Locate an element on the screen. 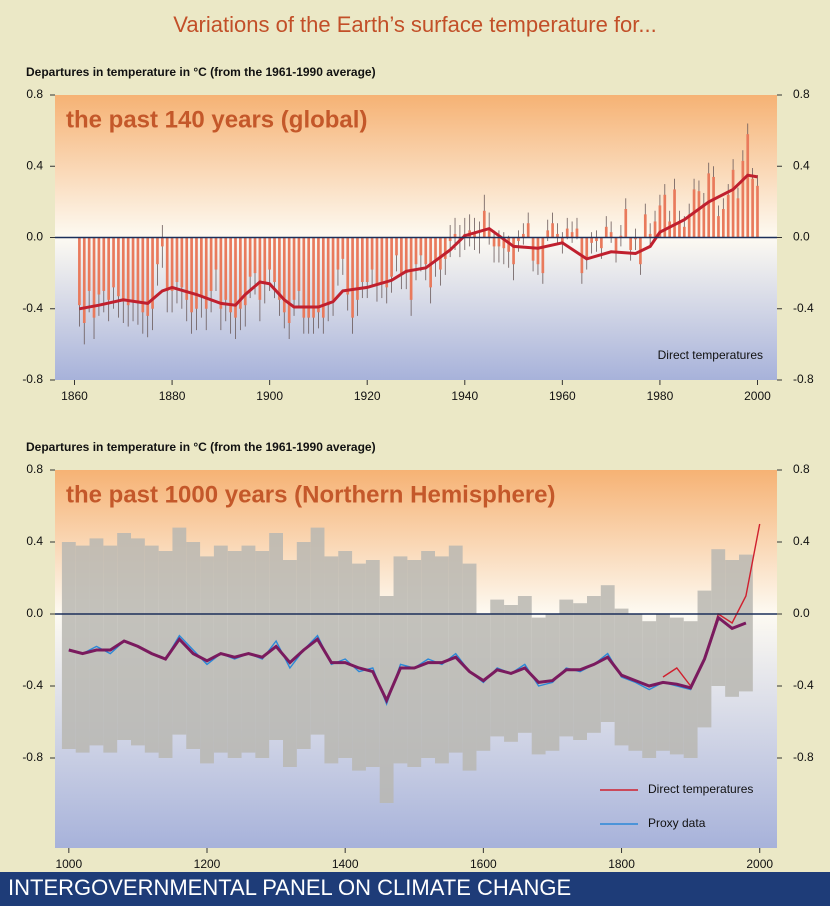 This screenshot has height=906, width=830. x-tick-label: 1940 is located at coordinates (464, 396).